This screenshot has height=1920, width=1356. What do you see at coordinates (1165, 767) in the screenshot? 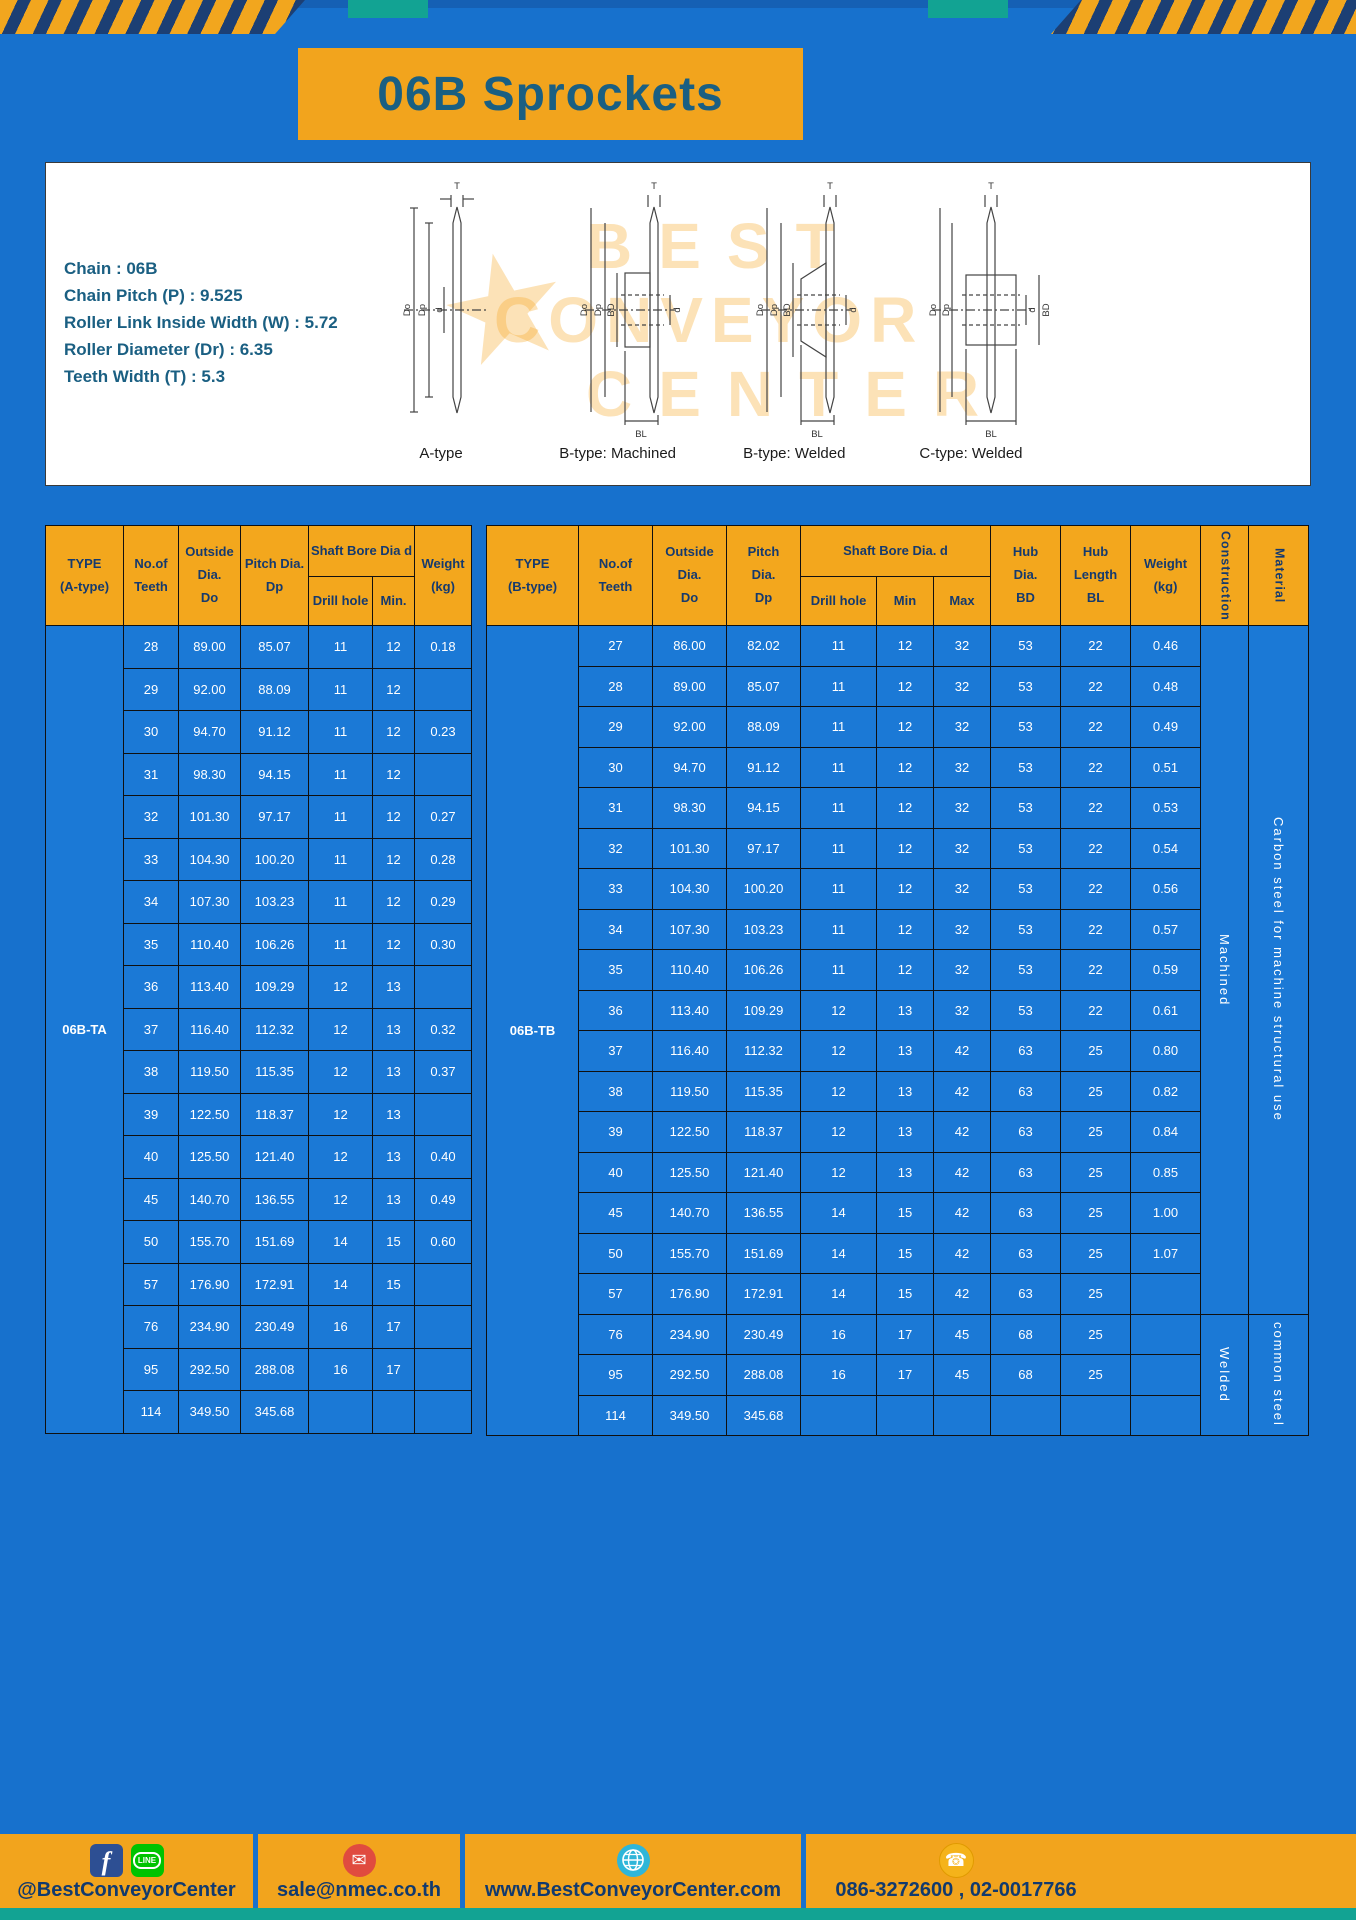
I see `table-cell: 0.51` at bounding box center [1165, 767].